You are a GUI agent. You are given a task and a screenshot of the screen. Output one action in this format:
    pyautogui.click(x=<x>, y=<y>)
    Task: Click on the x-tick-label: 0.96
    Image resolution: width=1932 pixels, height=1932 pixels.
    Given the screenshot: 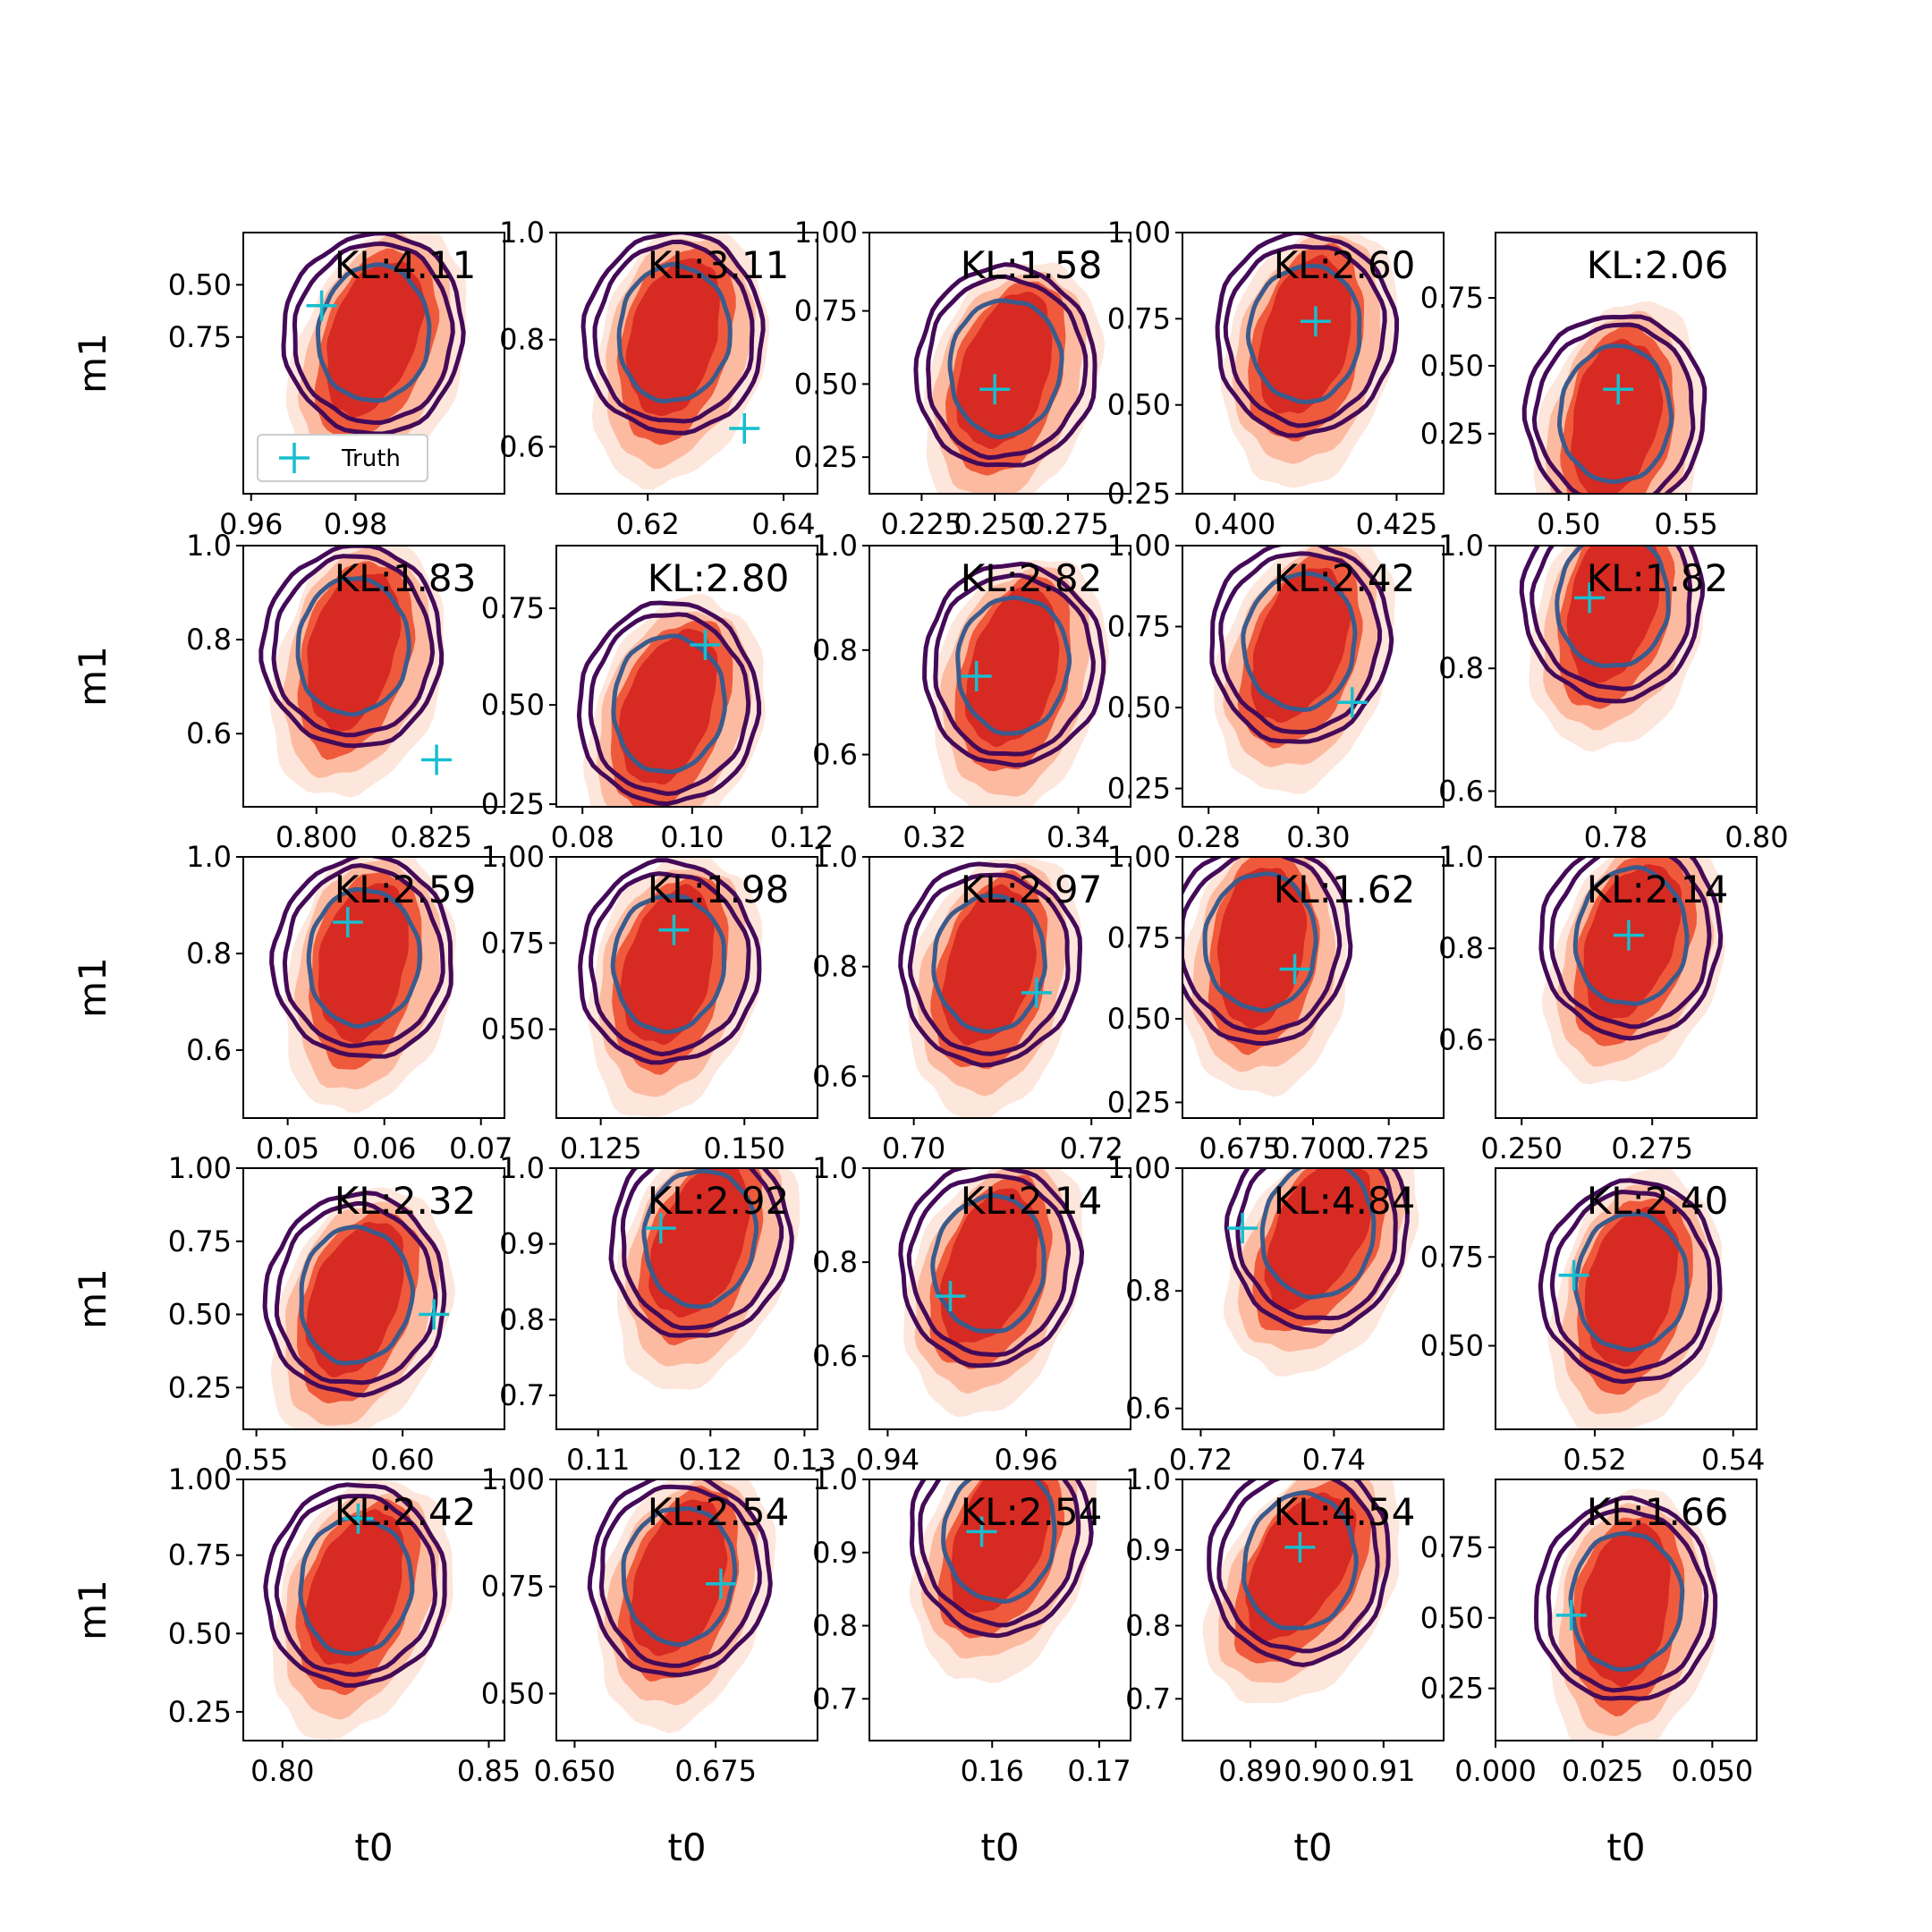 What is the action you would take?
    pyautogui.click(x=1026, y=1460)
    